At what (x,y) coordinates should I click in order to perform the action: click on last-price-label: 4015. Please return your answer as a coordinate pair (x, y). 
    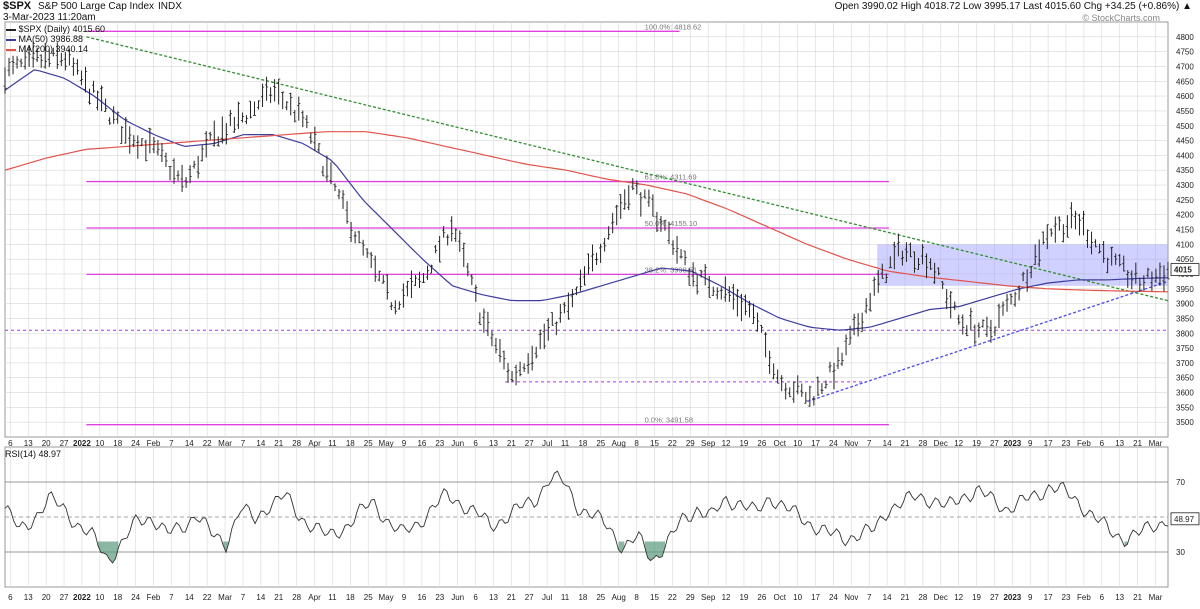
    Looking at the image, I should click on (1183, 270).